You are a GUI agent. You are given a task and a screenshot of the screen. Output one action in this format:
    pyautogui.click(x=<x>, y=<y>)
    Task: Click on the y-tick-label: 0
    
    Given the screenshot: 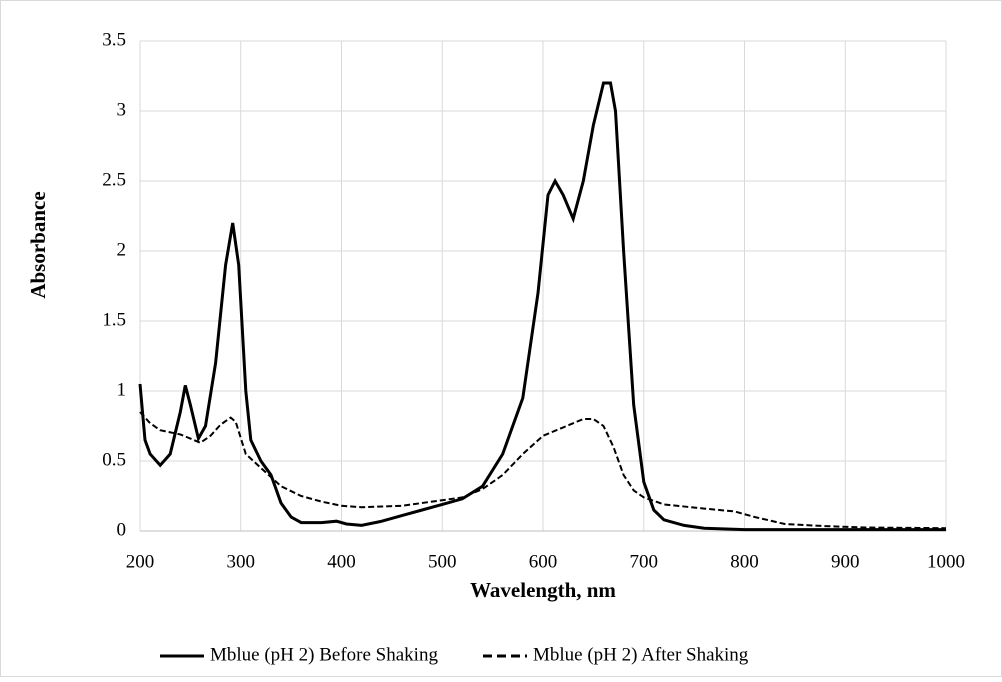 What is the action you would take?
    pyautogui.click(x=122, y=529)
    